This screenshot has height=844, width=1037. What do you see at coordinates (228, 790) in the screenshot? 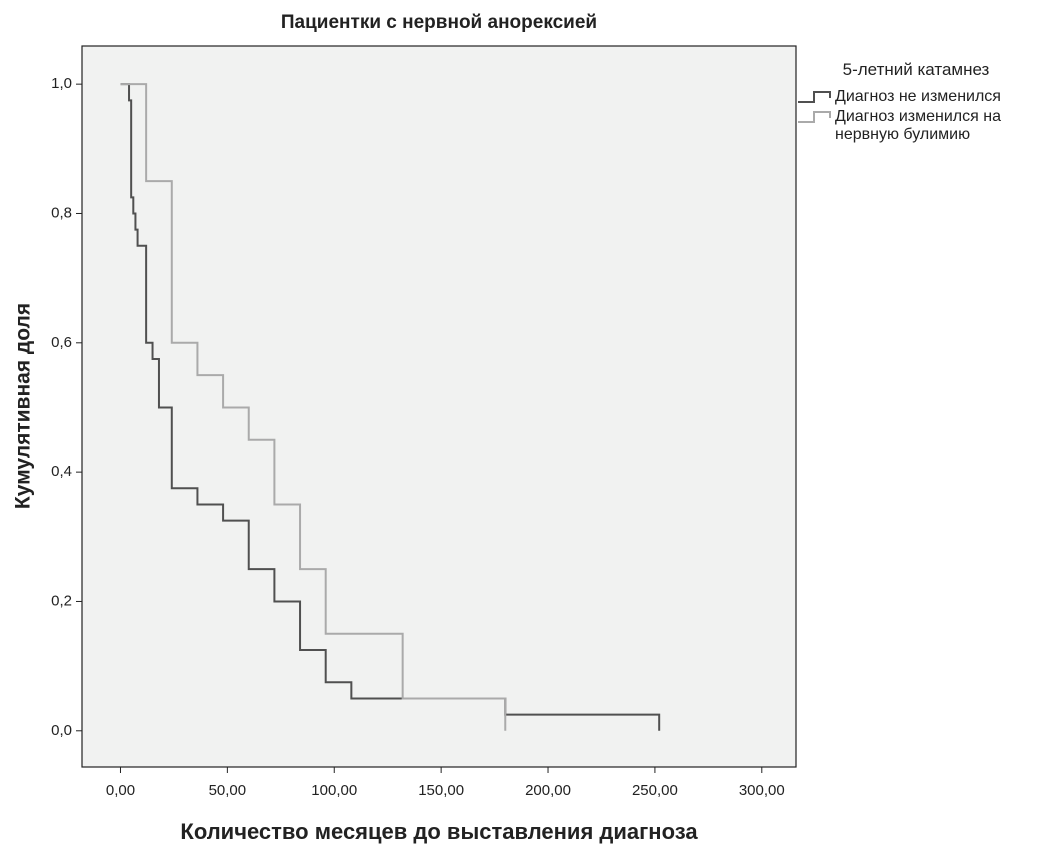
I see `x-tick-label: 50,00` at bounding box center [228, 790].